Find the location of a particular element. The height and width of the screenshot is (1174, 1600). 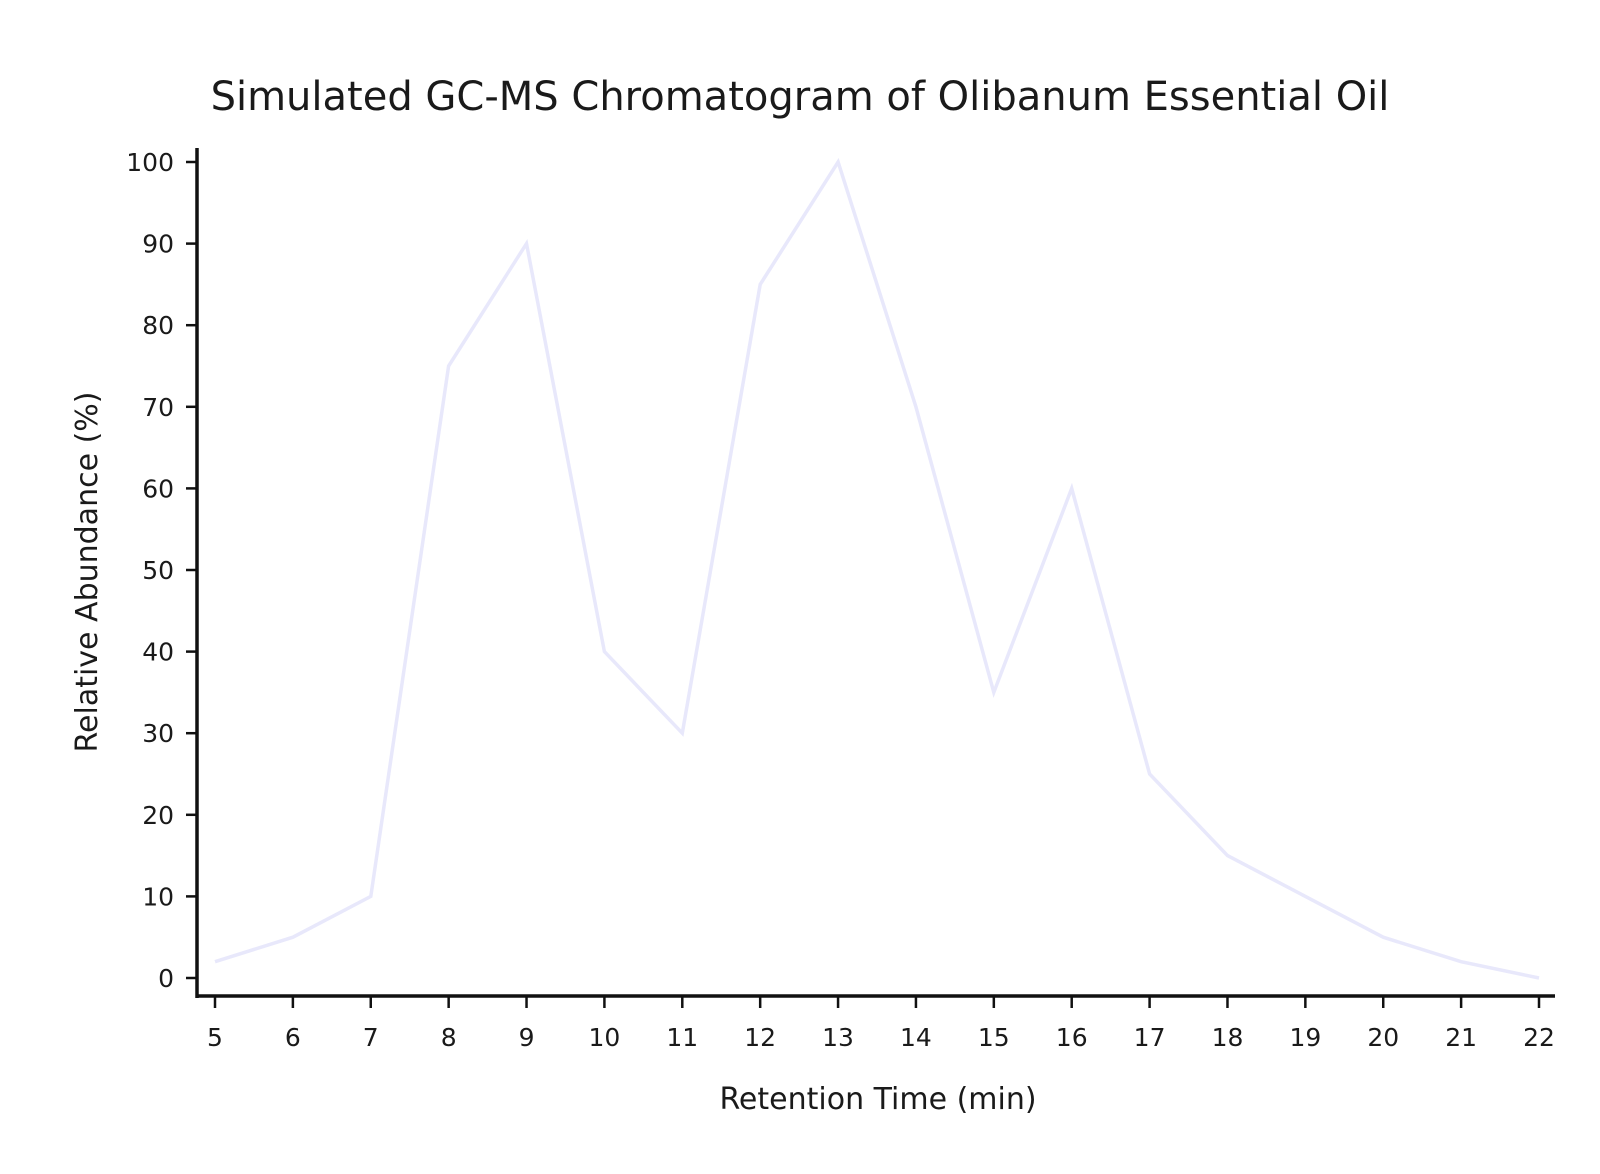

x-axis-ticks: 5 6 7 8 9 10 11 12 13 14 15 16 17 18 19 20 21 22 is located at coordinates (881, 1024).